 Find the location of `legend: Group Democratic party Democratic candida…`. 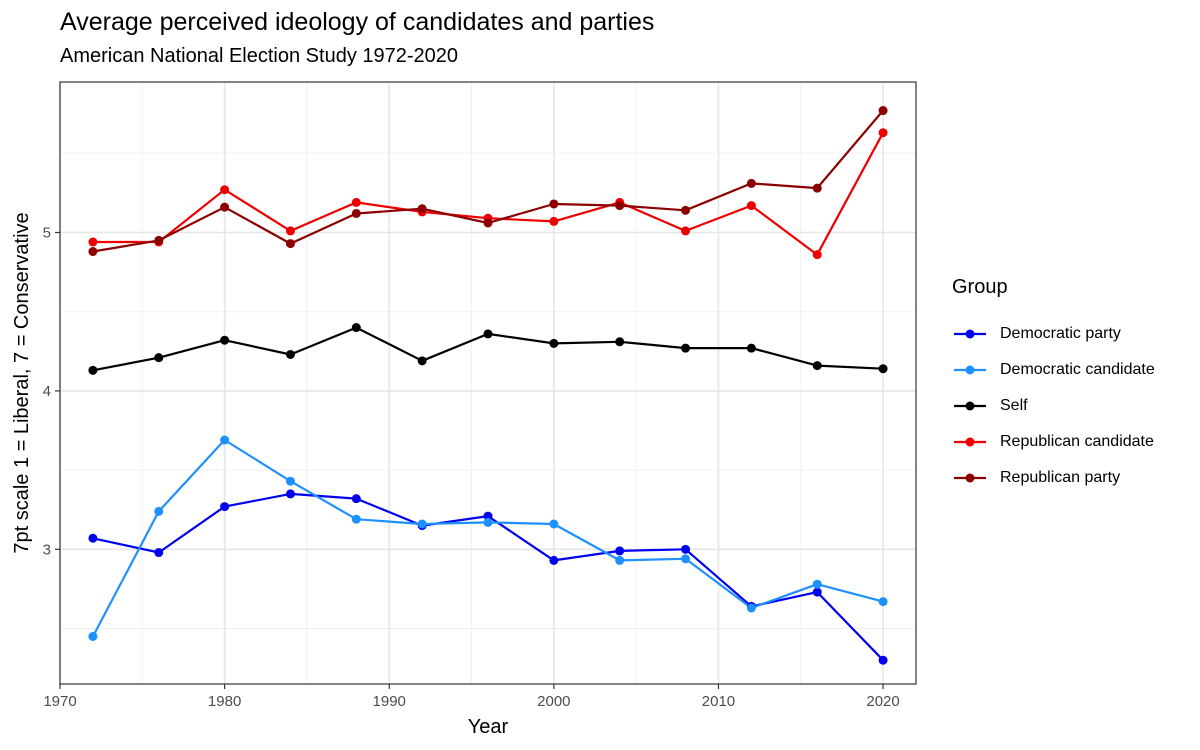

legend: Group Democratic party Democratic candida… is located at coordinates (1053, 386).